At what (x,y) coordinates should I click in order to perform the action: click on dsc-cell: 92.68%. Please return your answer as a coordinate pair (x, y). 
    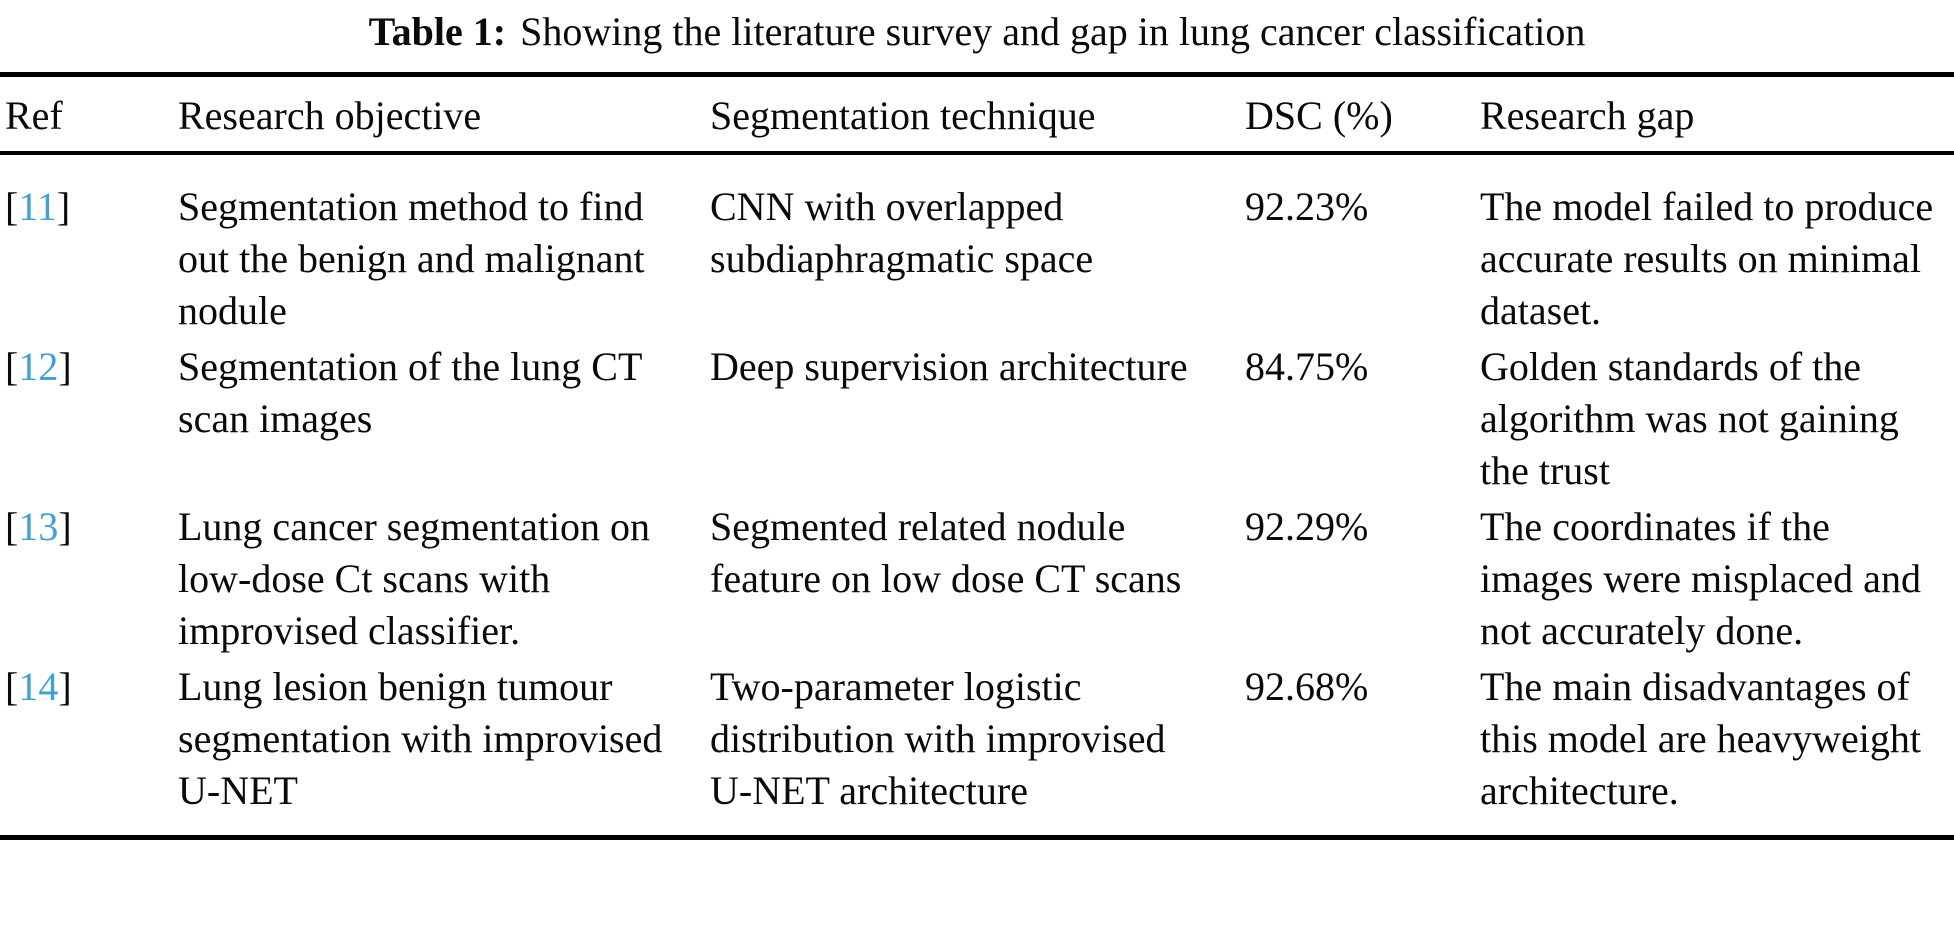
    Looking at the image, I should click on (1307, 686).